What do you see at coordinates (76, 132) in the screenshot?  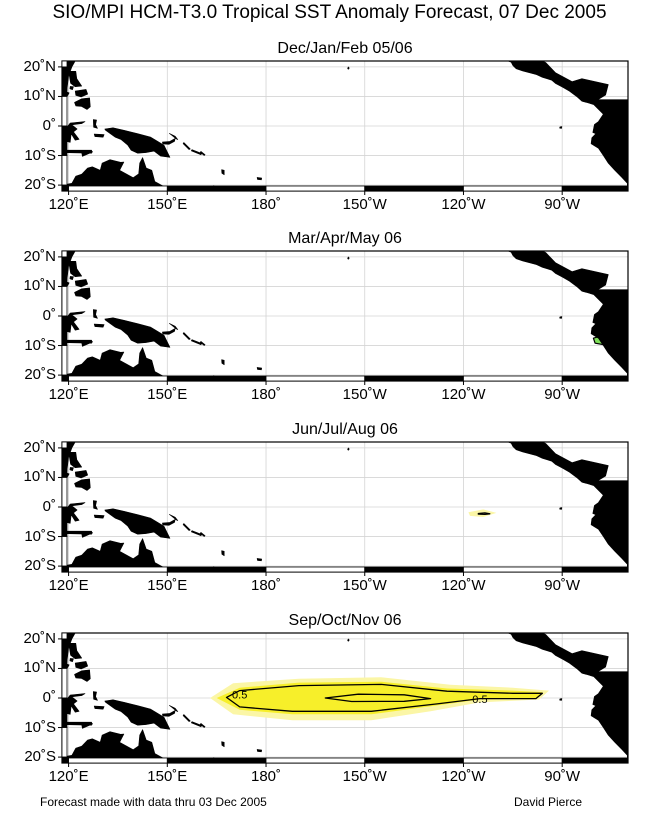 I see `land-sulawesi` at bounding box center [76, 132].